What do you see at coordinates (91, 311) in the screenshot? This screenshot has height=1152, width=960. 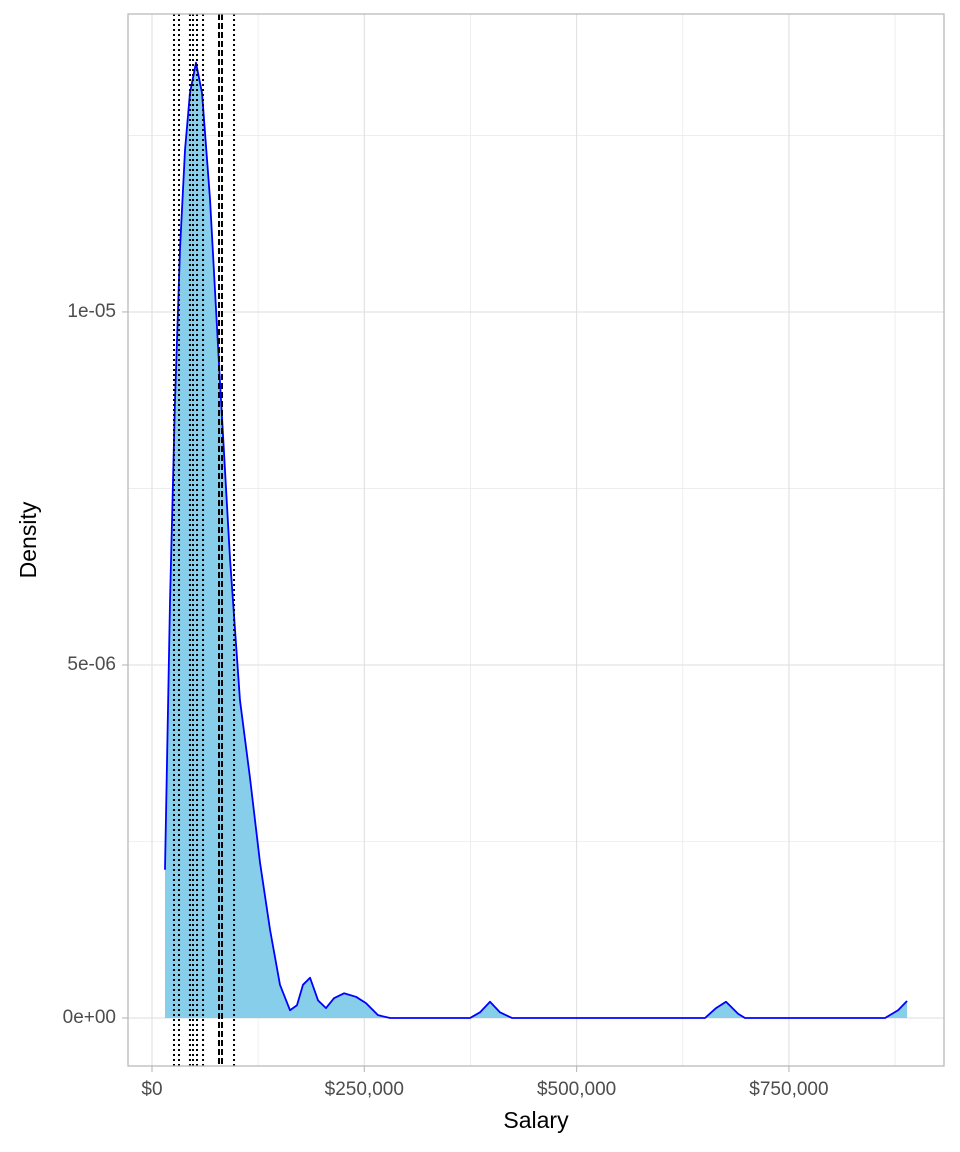 I see `y-tick-label: 1e-05` at bounding box center [91, 311].